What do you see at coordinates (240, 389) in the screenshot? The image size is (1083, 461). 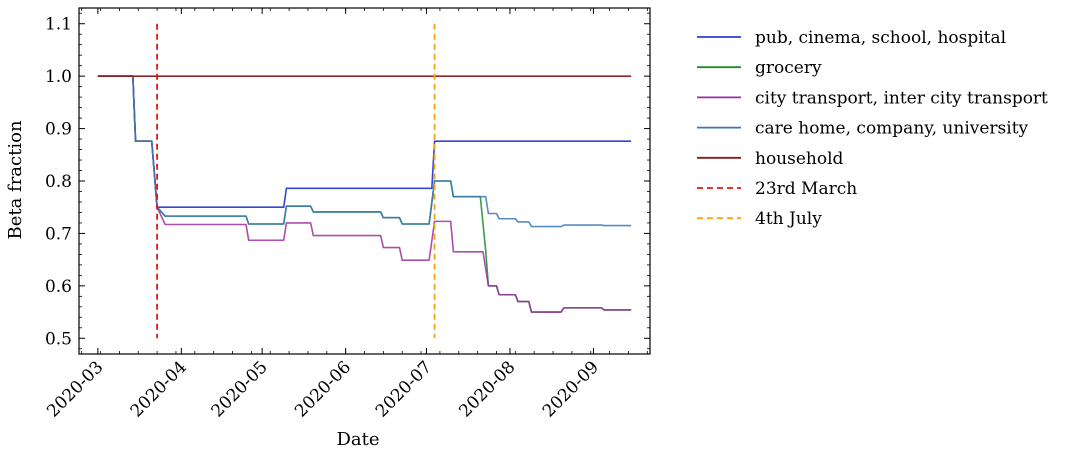 I see `x-tick-label: 2020-05` at bounding box center [240, 389].